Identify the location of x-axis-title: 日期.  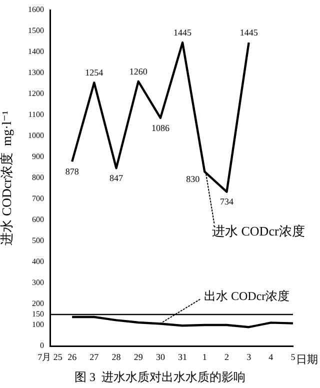
(307, 360).